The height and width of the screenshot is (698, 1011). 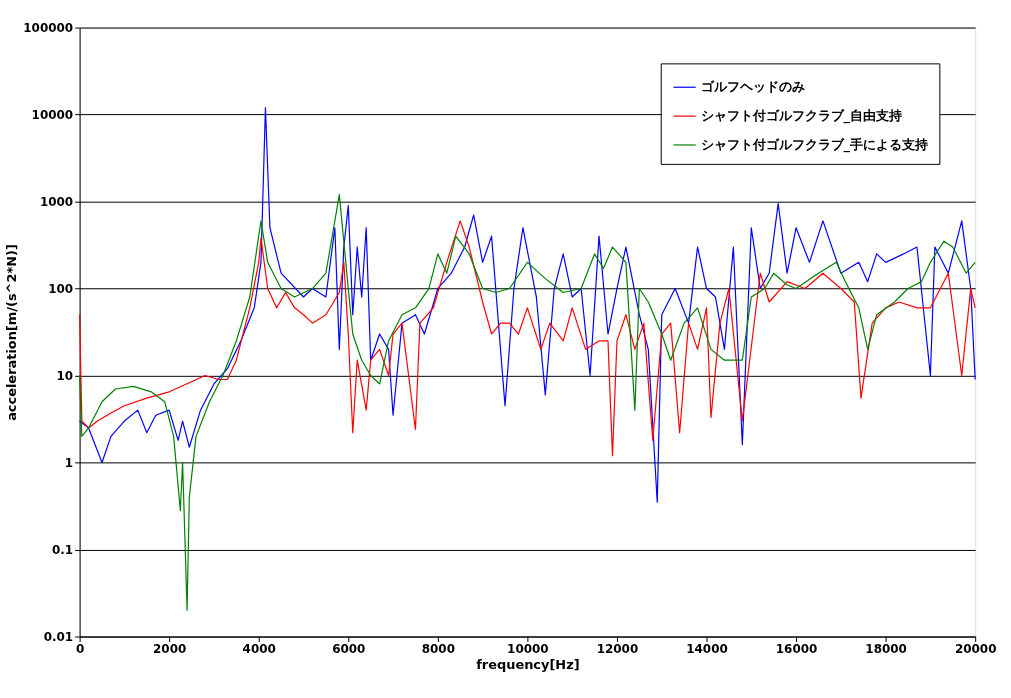 What do you see at coordinates (349, 648) in the screenshot?
I see `x-tick-label: 6000` at bounding box center [349, 648].